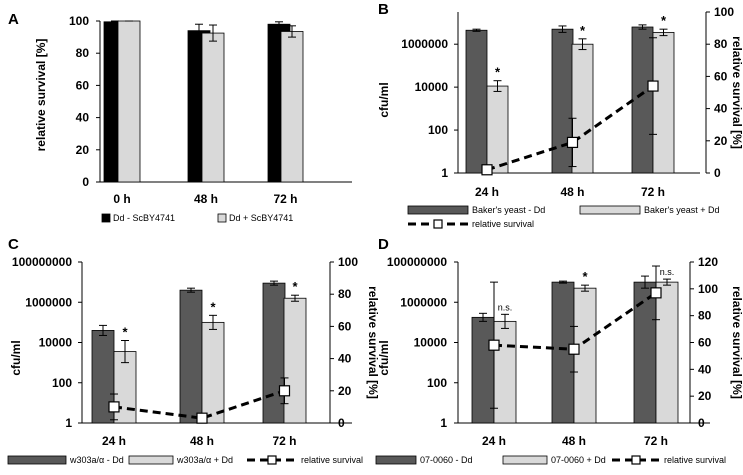 The width and height of the screenshot is (743, 475). I want to click on panel-c-ytick-label: 10000, so click(56, 343).